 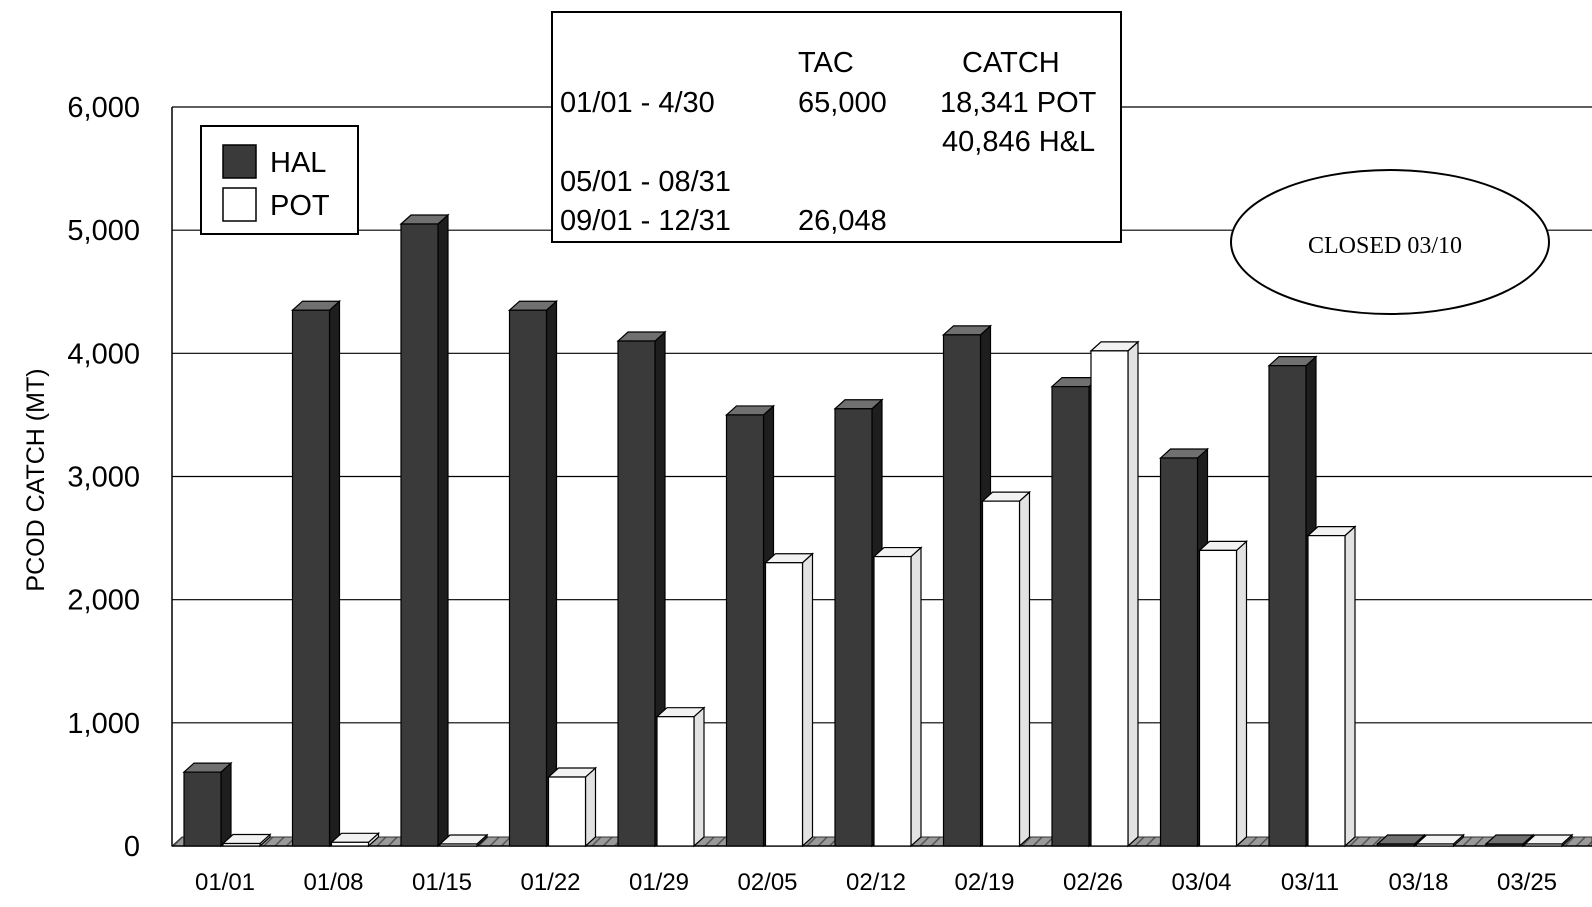 What do you see at coordinates (103, 231) in the screenshot?
I see `y-tick-label: 5,000` at bounding box center [103, 231].